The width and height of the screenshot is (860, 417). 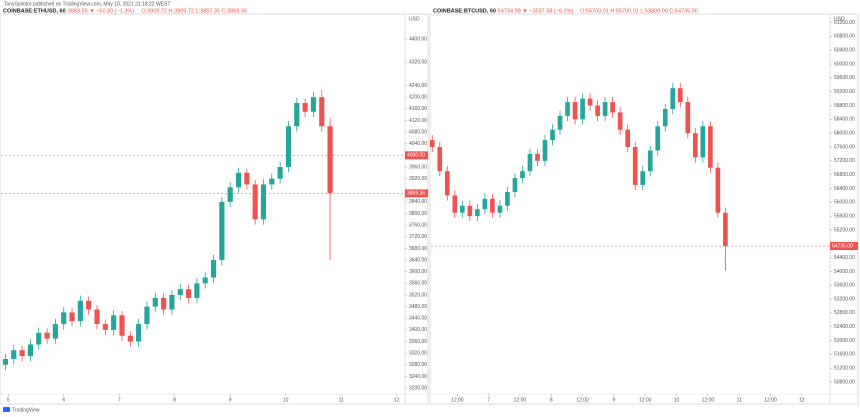 What do you see at coordinates (488, 400) in the screenshot?
I see `x-tick-label: 7` at bounding box center [488, 400].